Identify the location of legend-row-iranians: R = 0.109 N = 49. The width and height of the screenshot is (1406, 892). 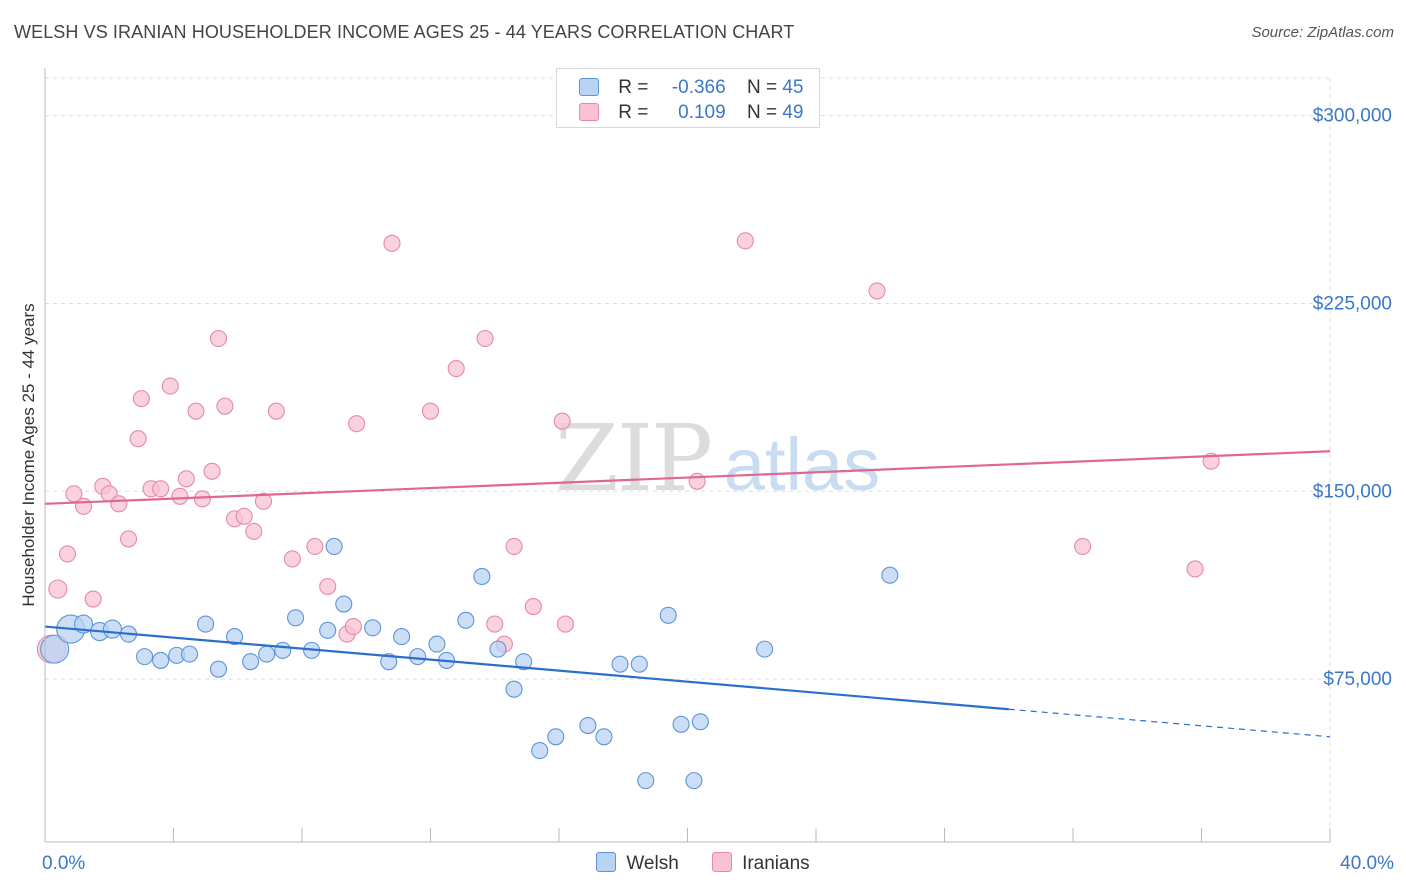
(691, 114).